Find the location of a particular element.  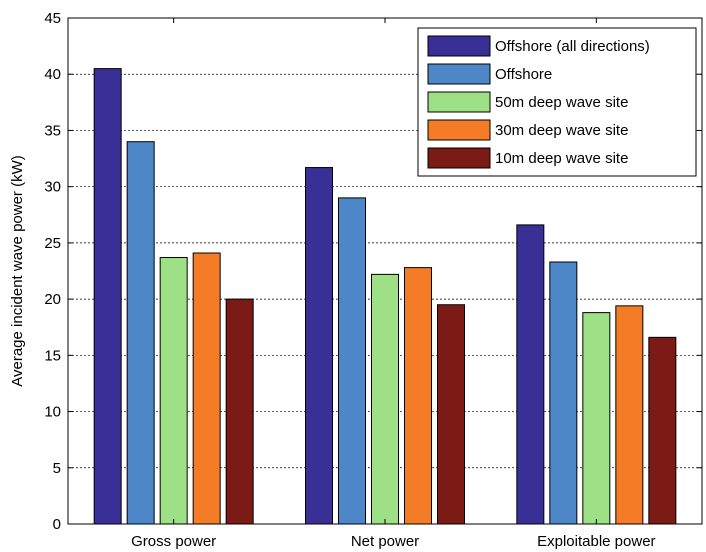

x-tick-label: Net power is located at coordinates (385, 541).